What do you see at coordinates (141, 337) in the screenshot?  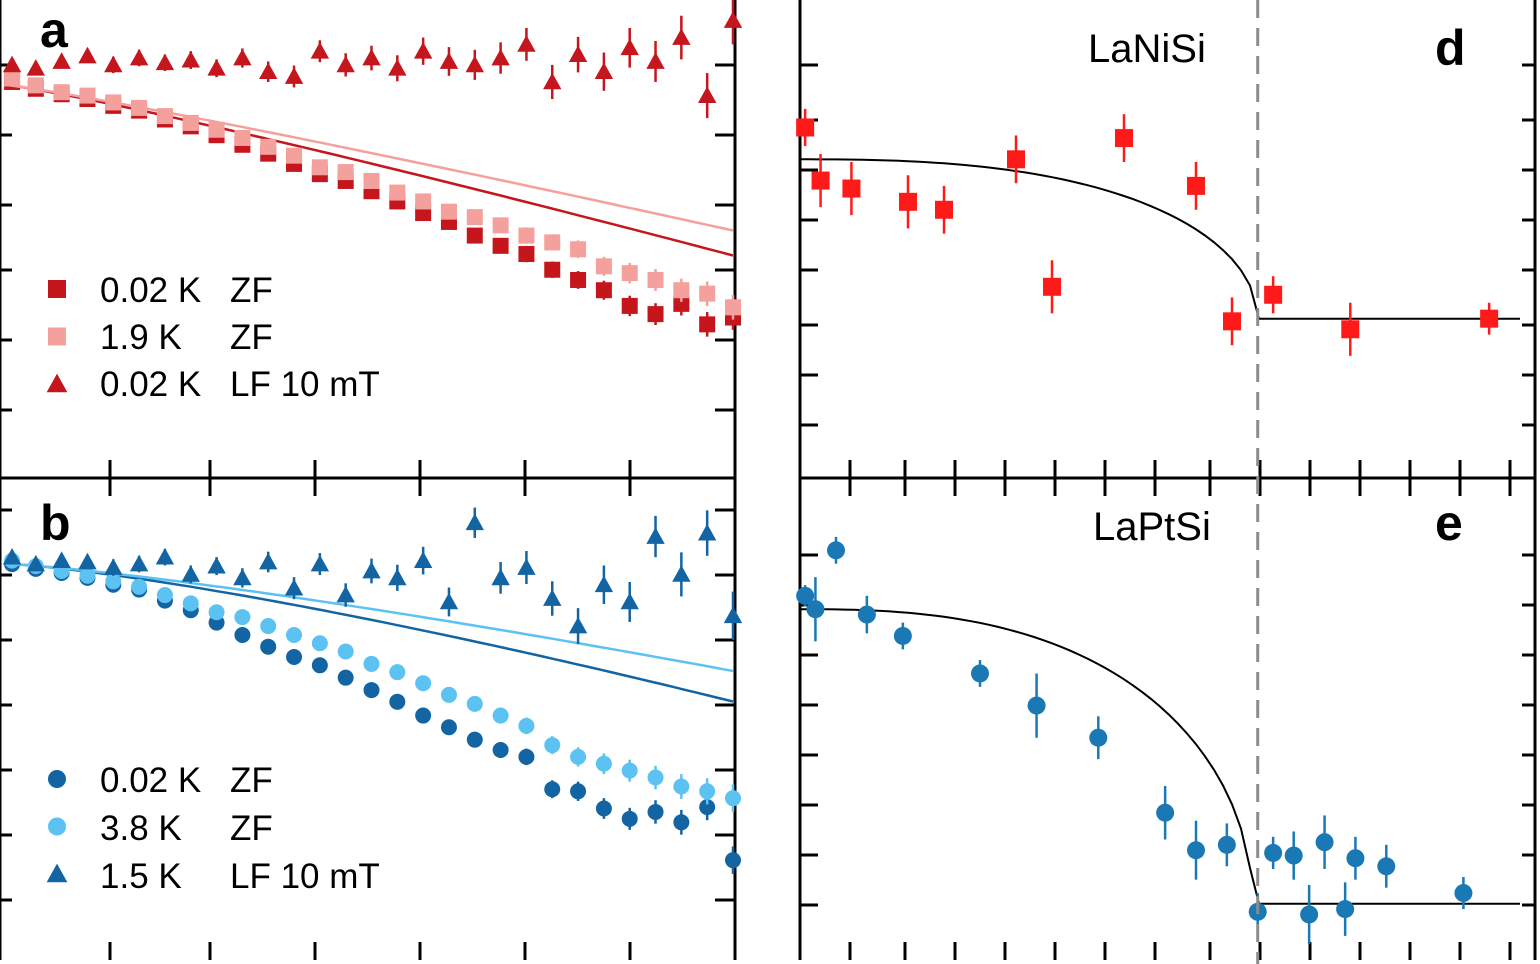 I see `legend-a-temp-1: 1.9 K` at bounding box center [141, 337].